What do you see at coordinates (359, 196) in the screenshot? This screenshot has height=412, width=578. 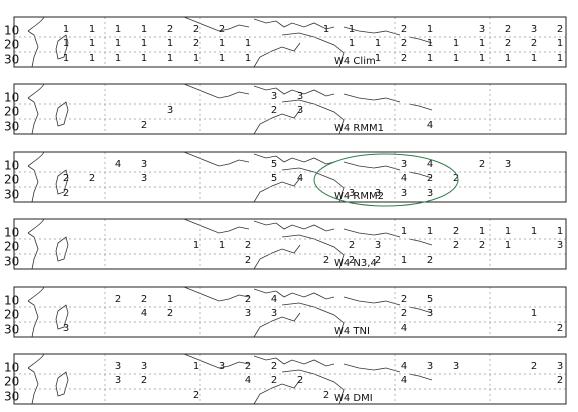 I see `panel-label: W4 RMM2` at bounding box center [359, 196].